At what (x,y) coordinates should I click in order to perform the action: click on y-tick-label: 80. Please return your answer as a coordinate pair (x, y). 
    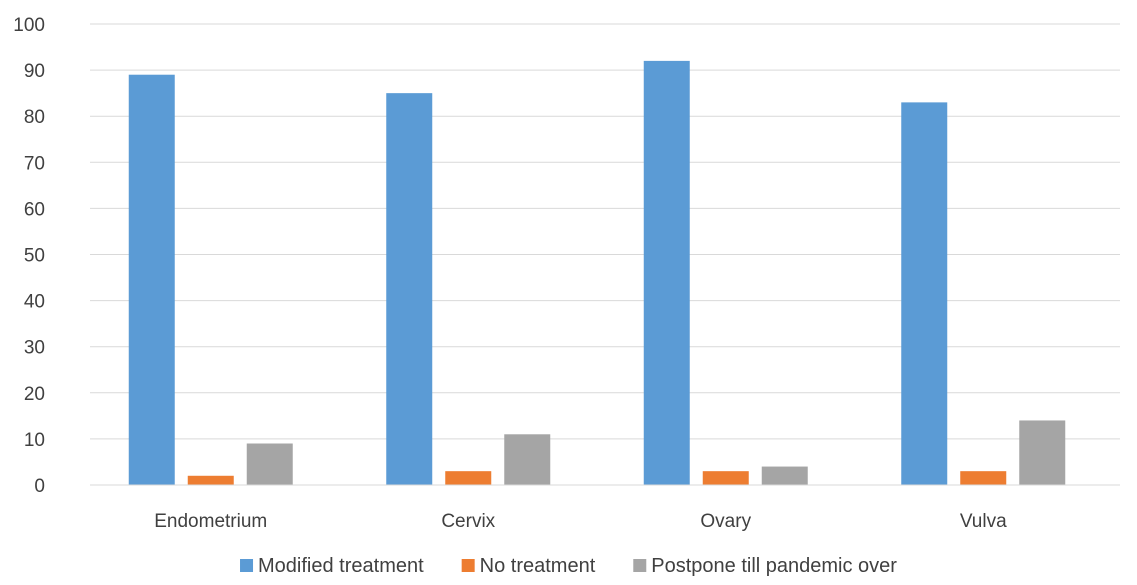
    Looking at the image, I should click on (34, 117).